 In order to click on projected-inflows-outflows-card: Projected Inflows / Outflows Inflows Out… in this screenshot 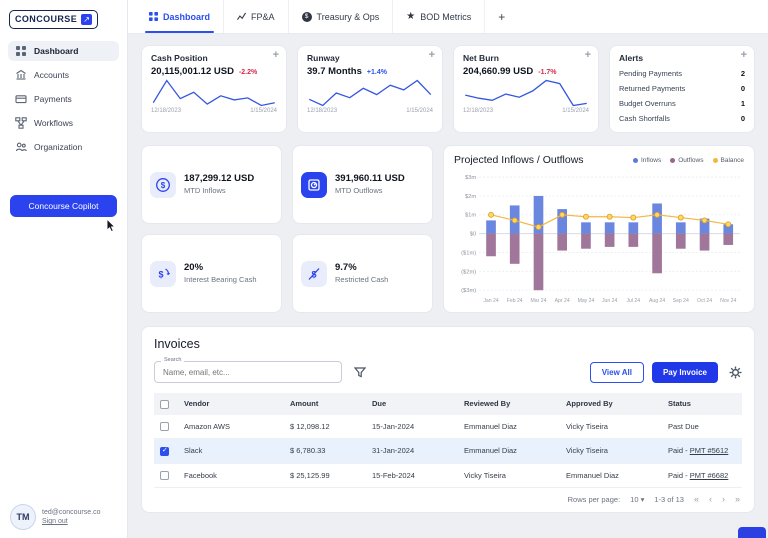, I will do `click(599, 229)`.